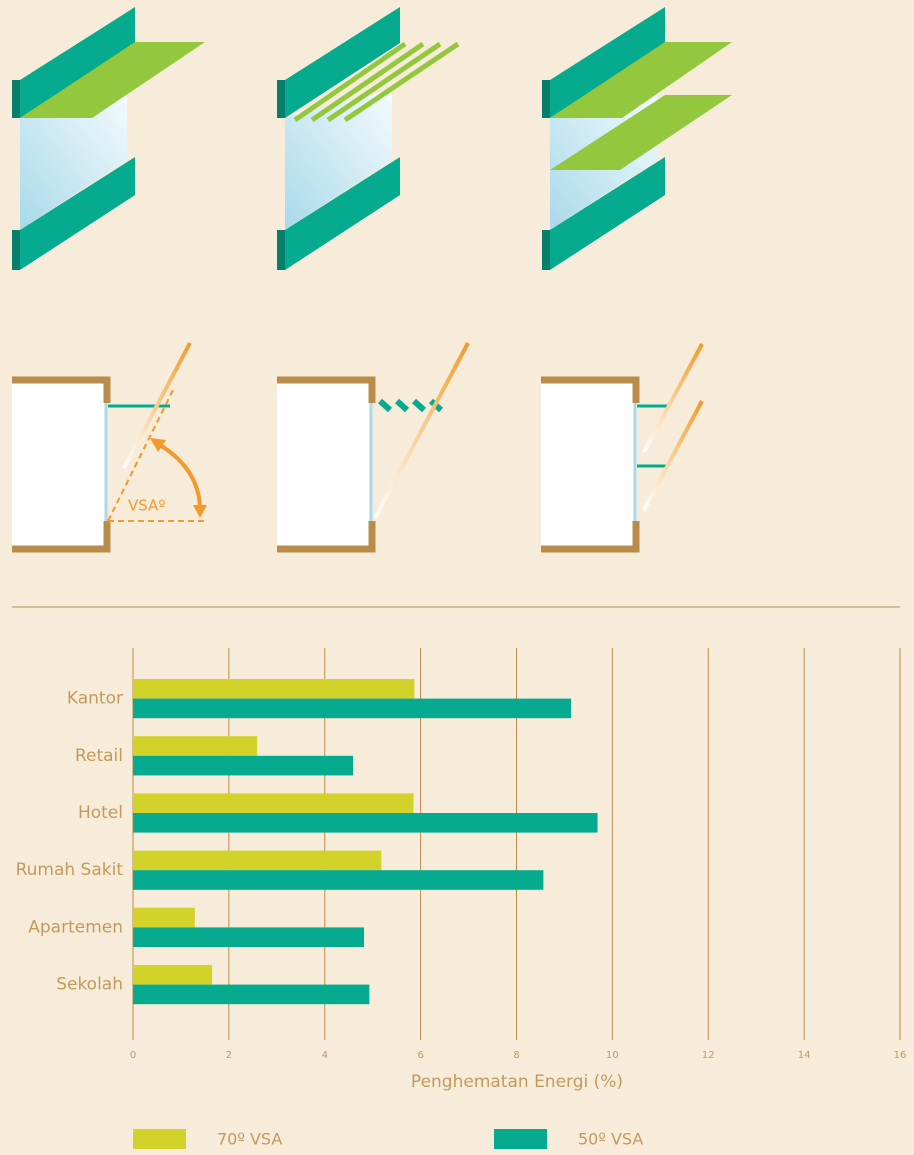 The width and height of the screenshot is (914, 1155). Describe the element at coordinates (70, 870) in the screenshot. I see `y-tick-label: Rumah Sakit` at that location.